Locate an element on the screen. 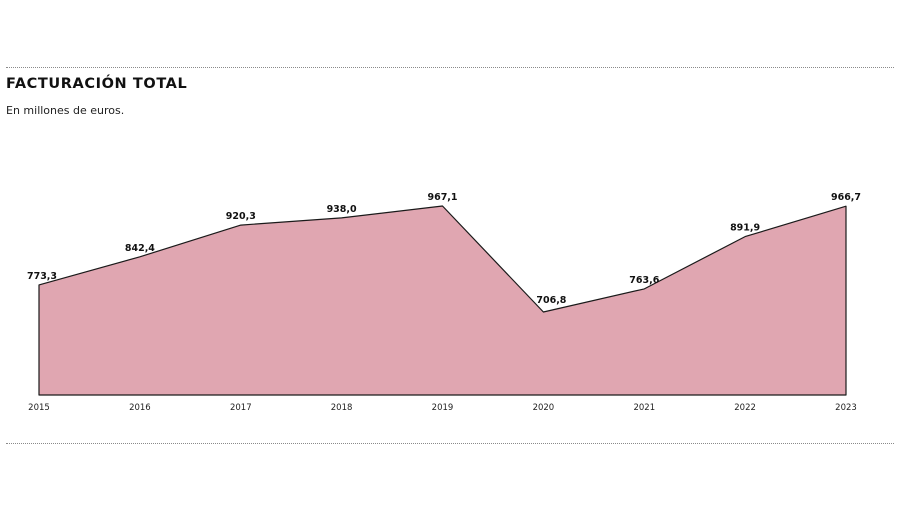 This screenshot has width=900, height=507. value-label: 938,0 is located at coordinates (342, 209).